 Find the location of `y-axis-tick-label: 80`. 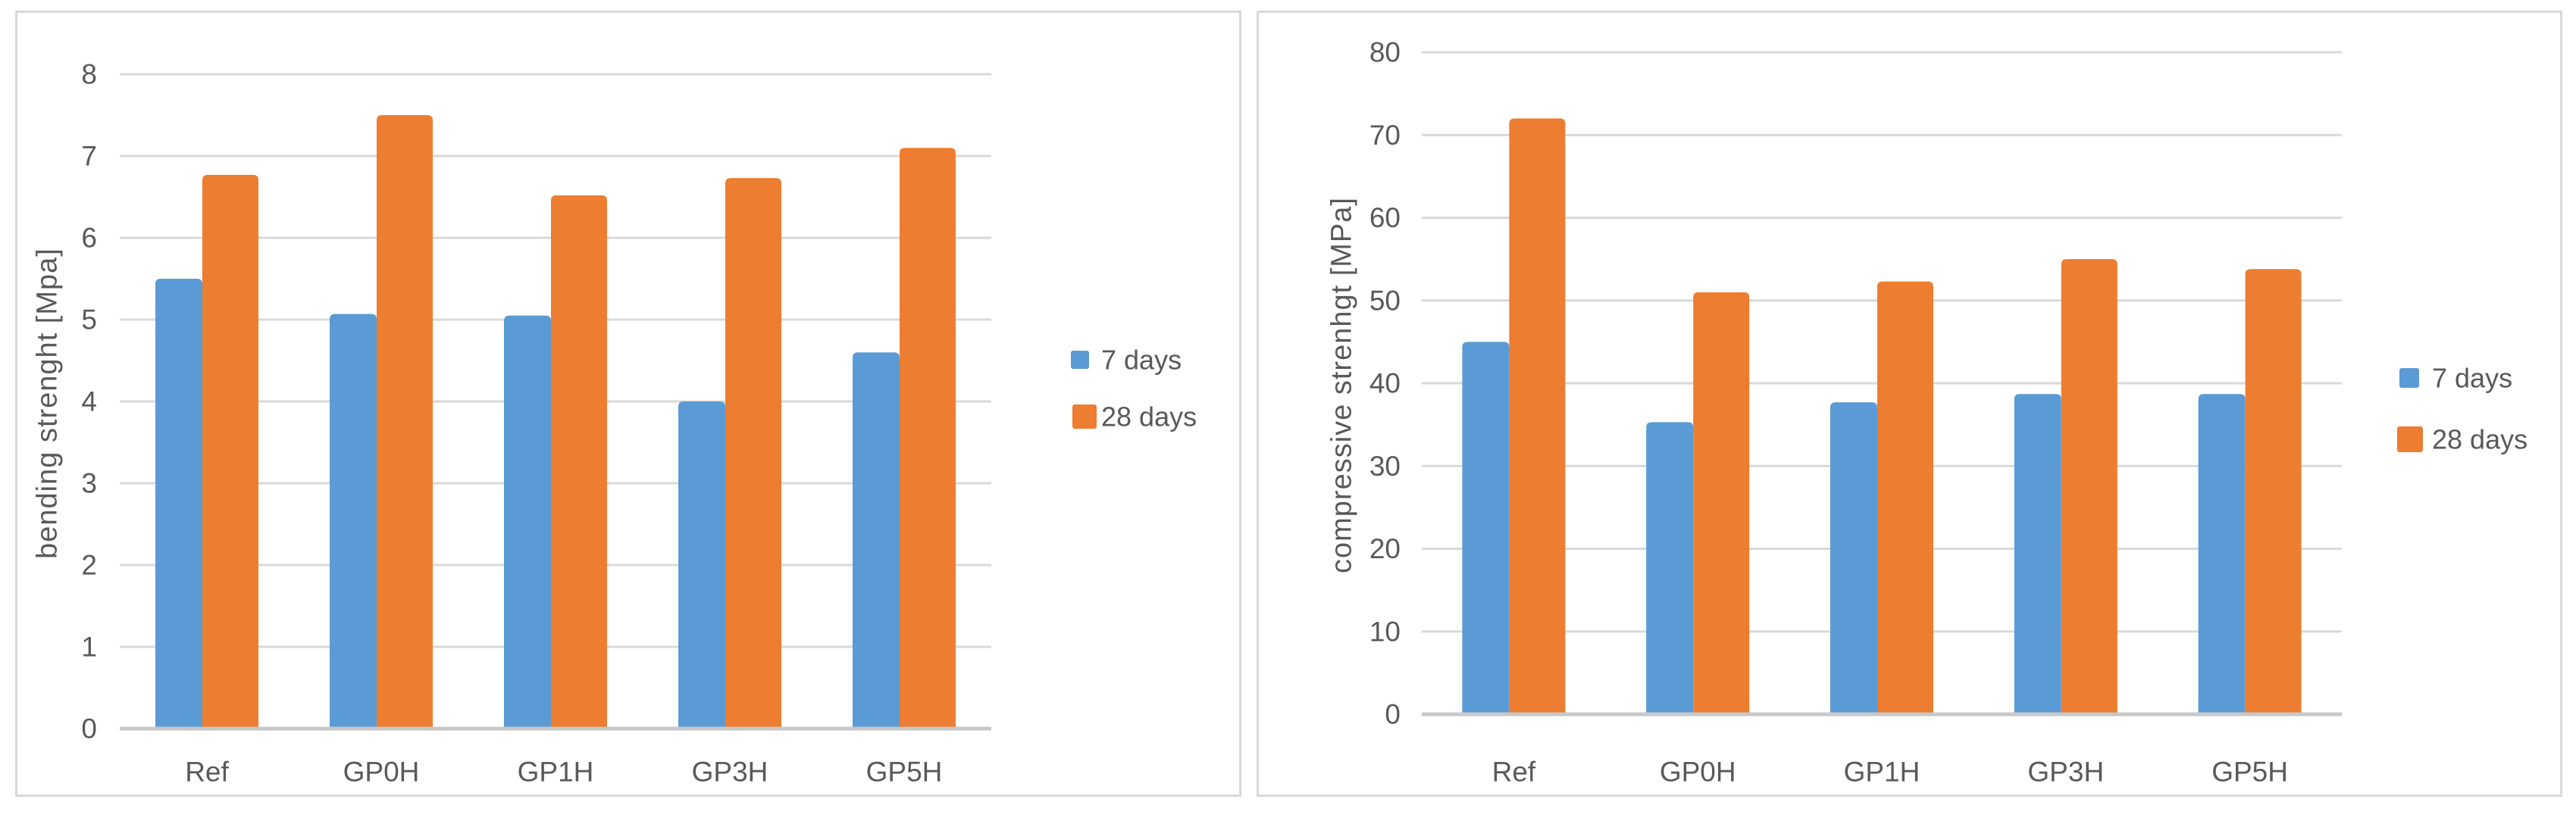

y-axis-tick-label: 80 is located at coordinates (1385, 52).